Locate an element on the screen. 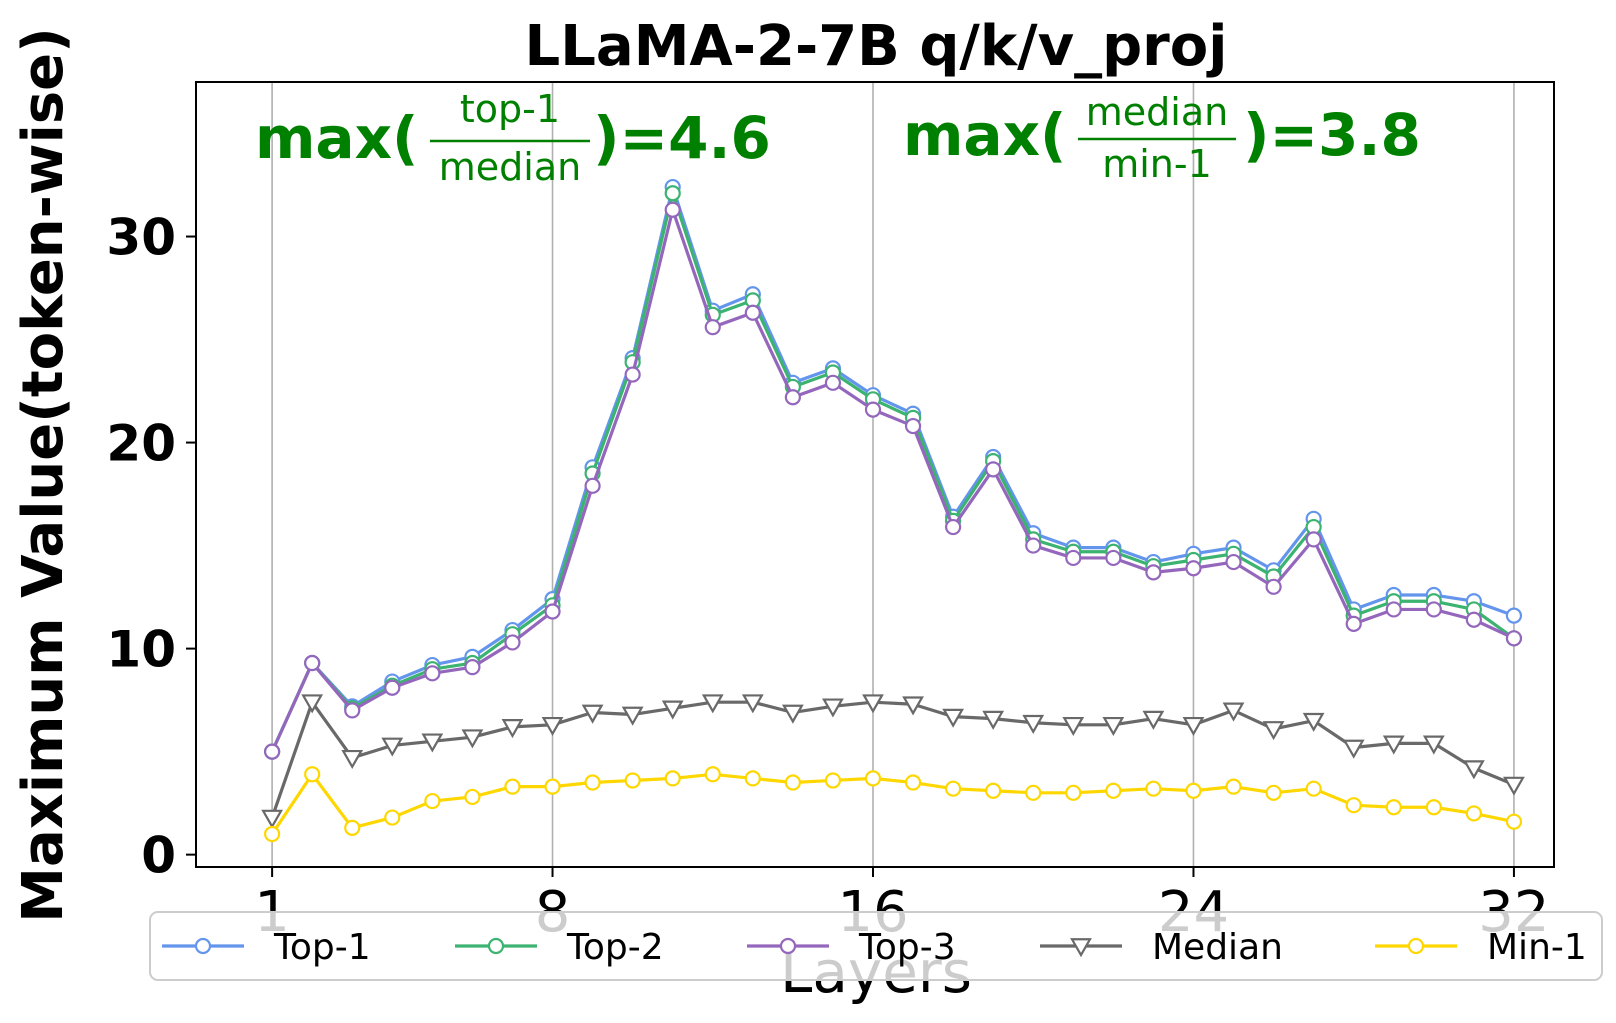 This screenshot has height=1023, width=1616. legend-item-top-2: Top-2 is located at coordinates (559, 947).